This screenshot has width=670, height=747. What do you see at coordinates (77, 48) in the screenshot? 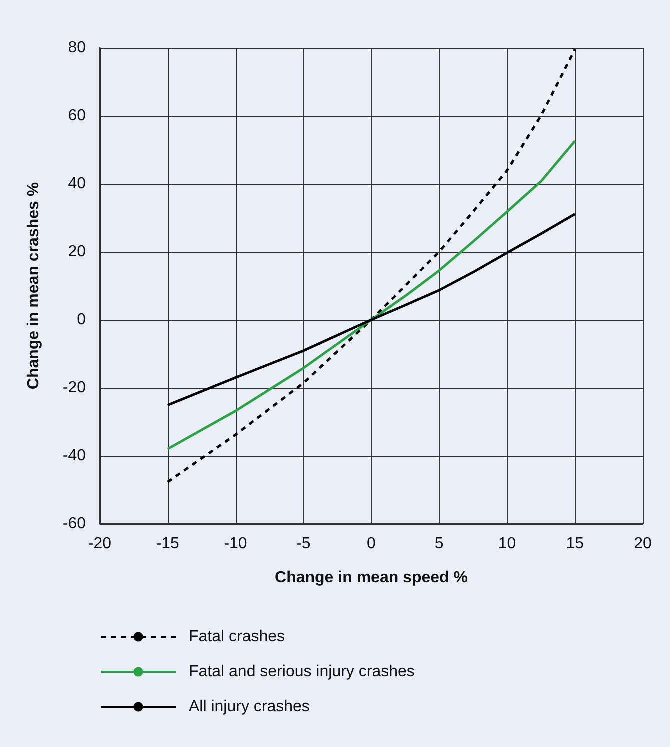
I see `y-tick-label: 80` at bounding box center [77, 48].